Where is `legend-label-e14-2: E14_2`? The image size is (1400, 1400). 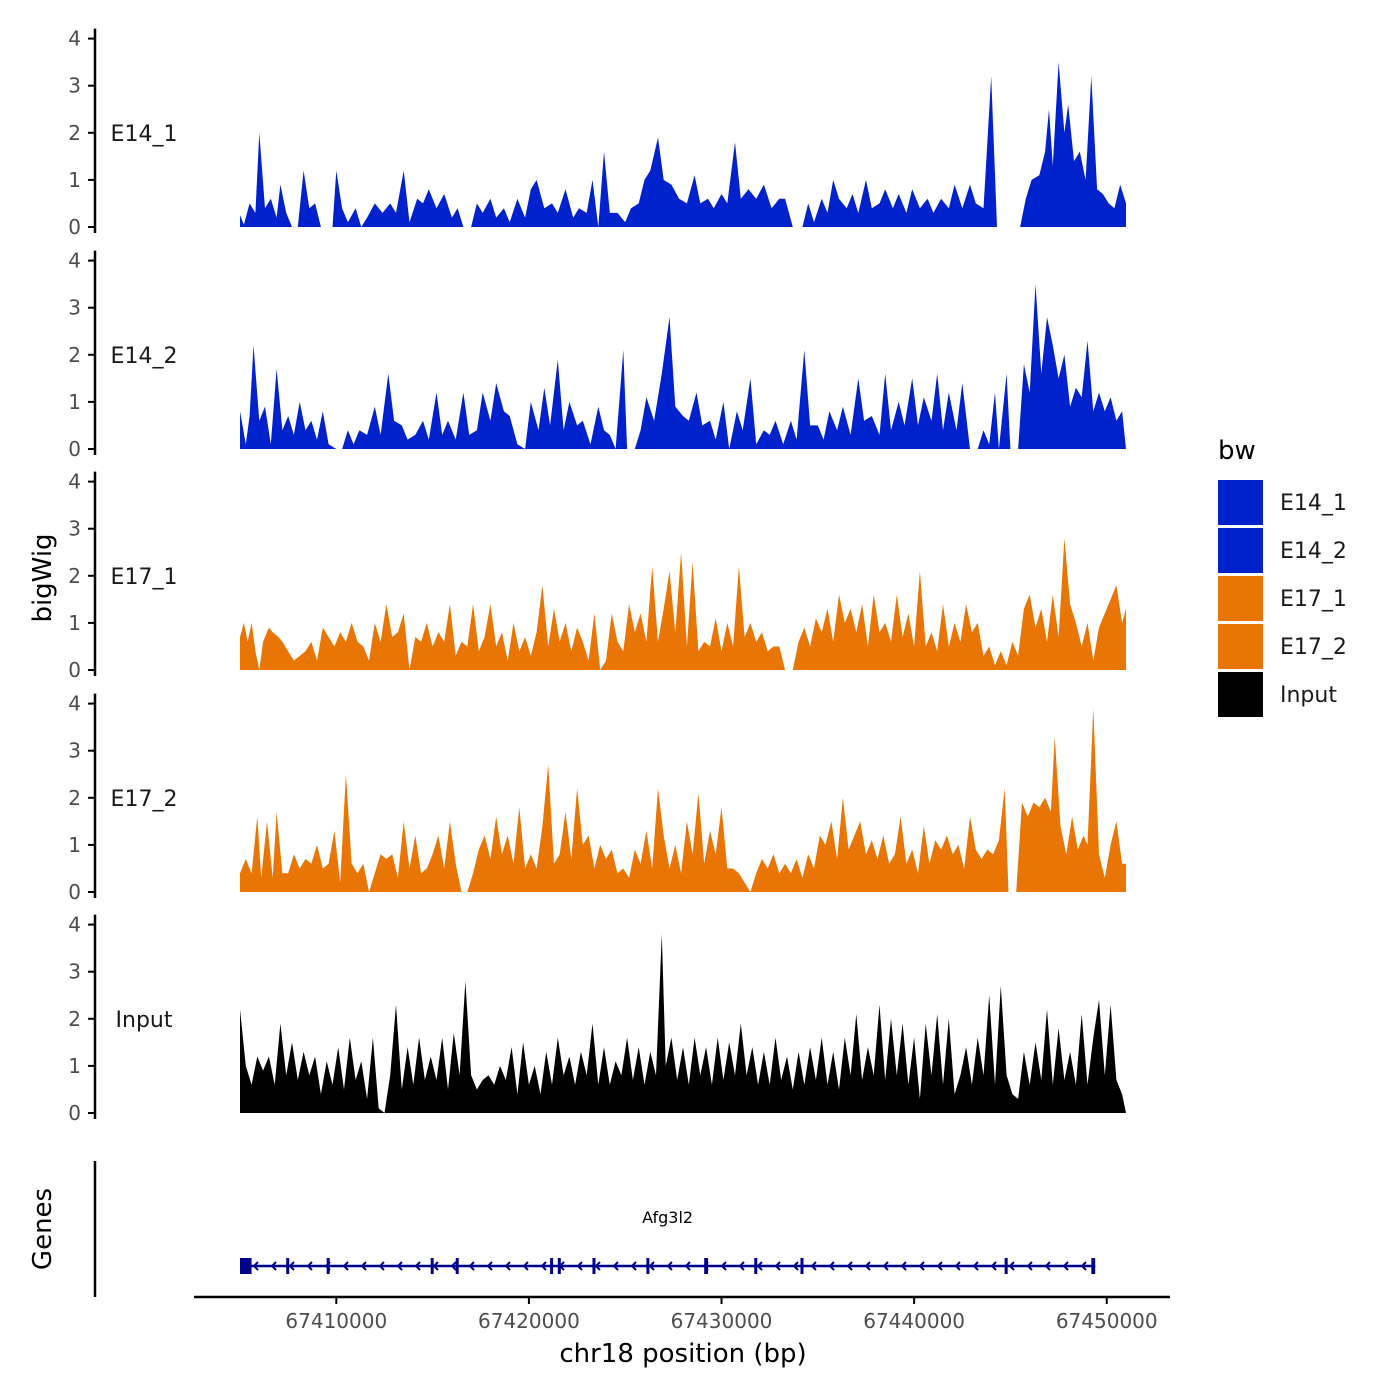
legend-label-e14-2: E14_2 is located at coordinates (1313, 551).